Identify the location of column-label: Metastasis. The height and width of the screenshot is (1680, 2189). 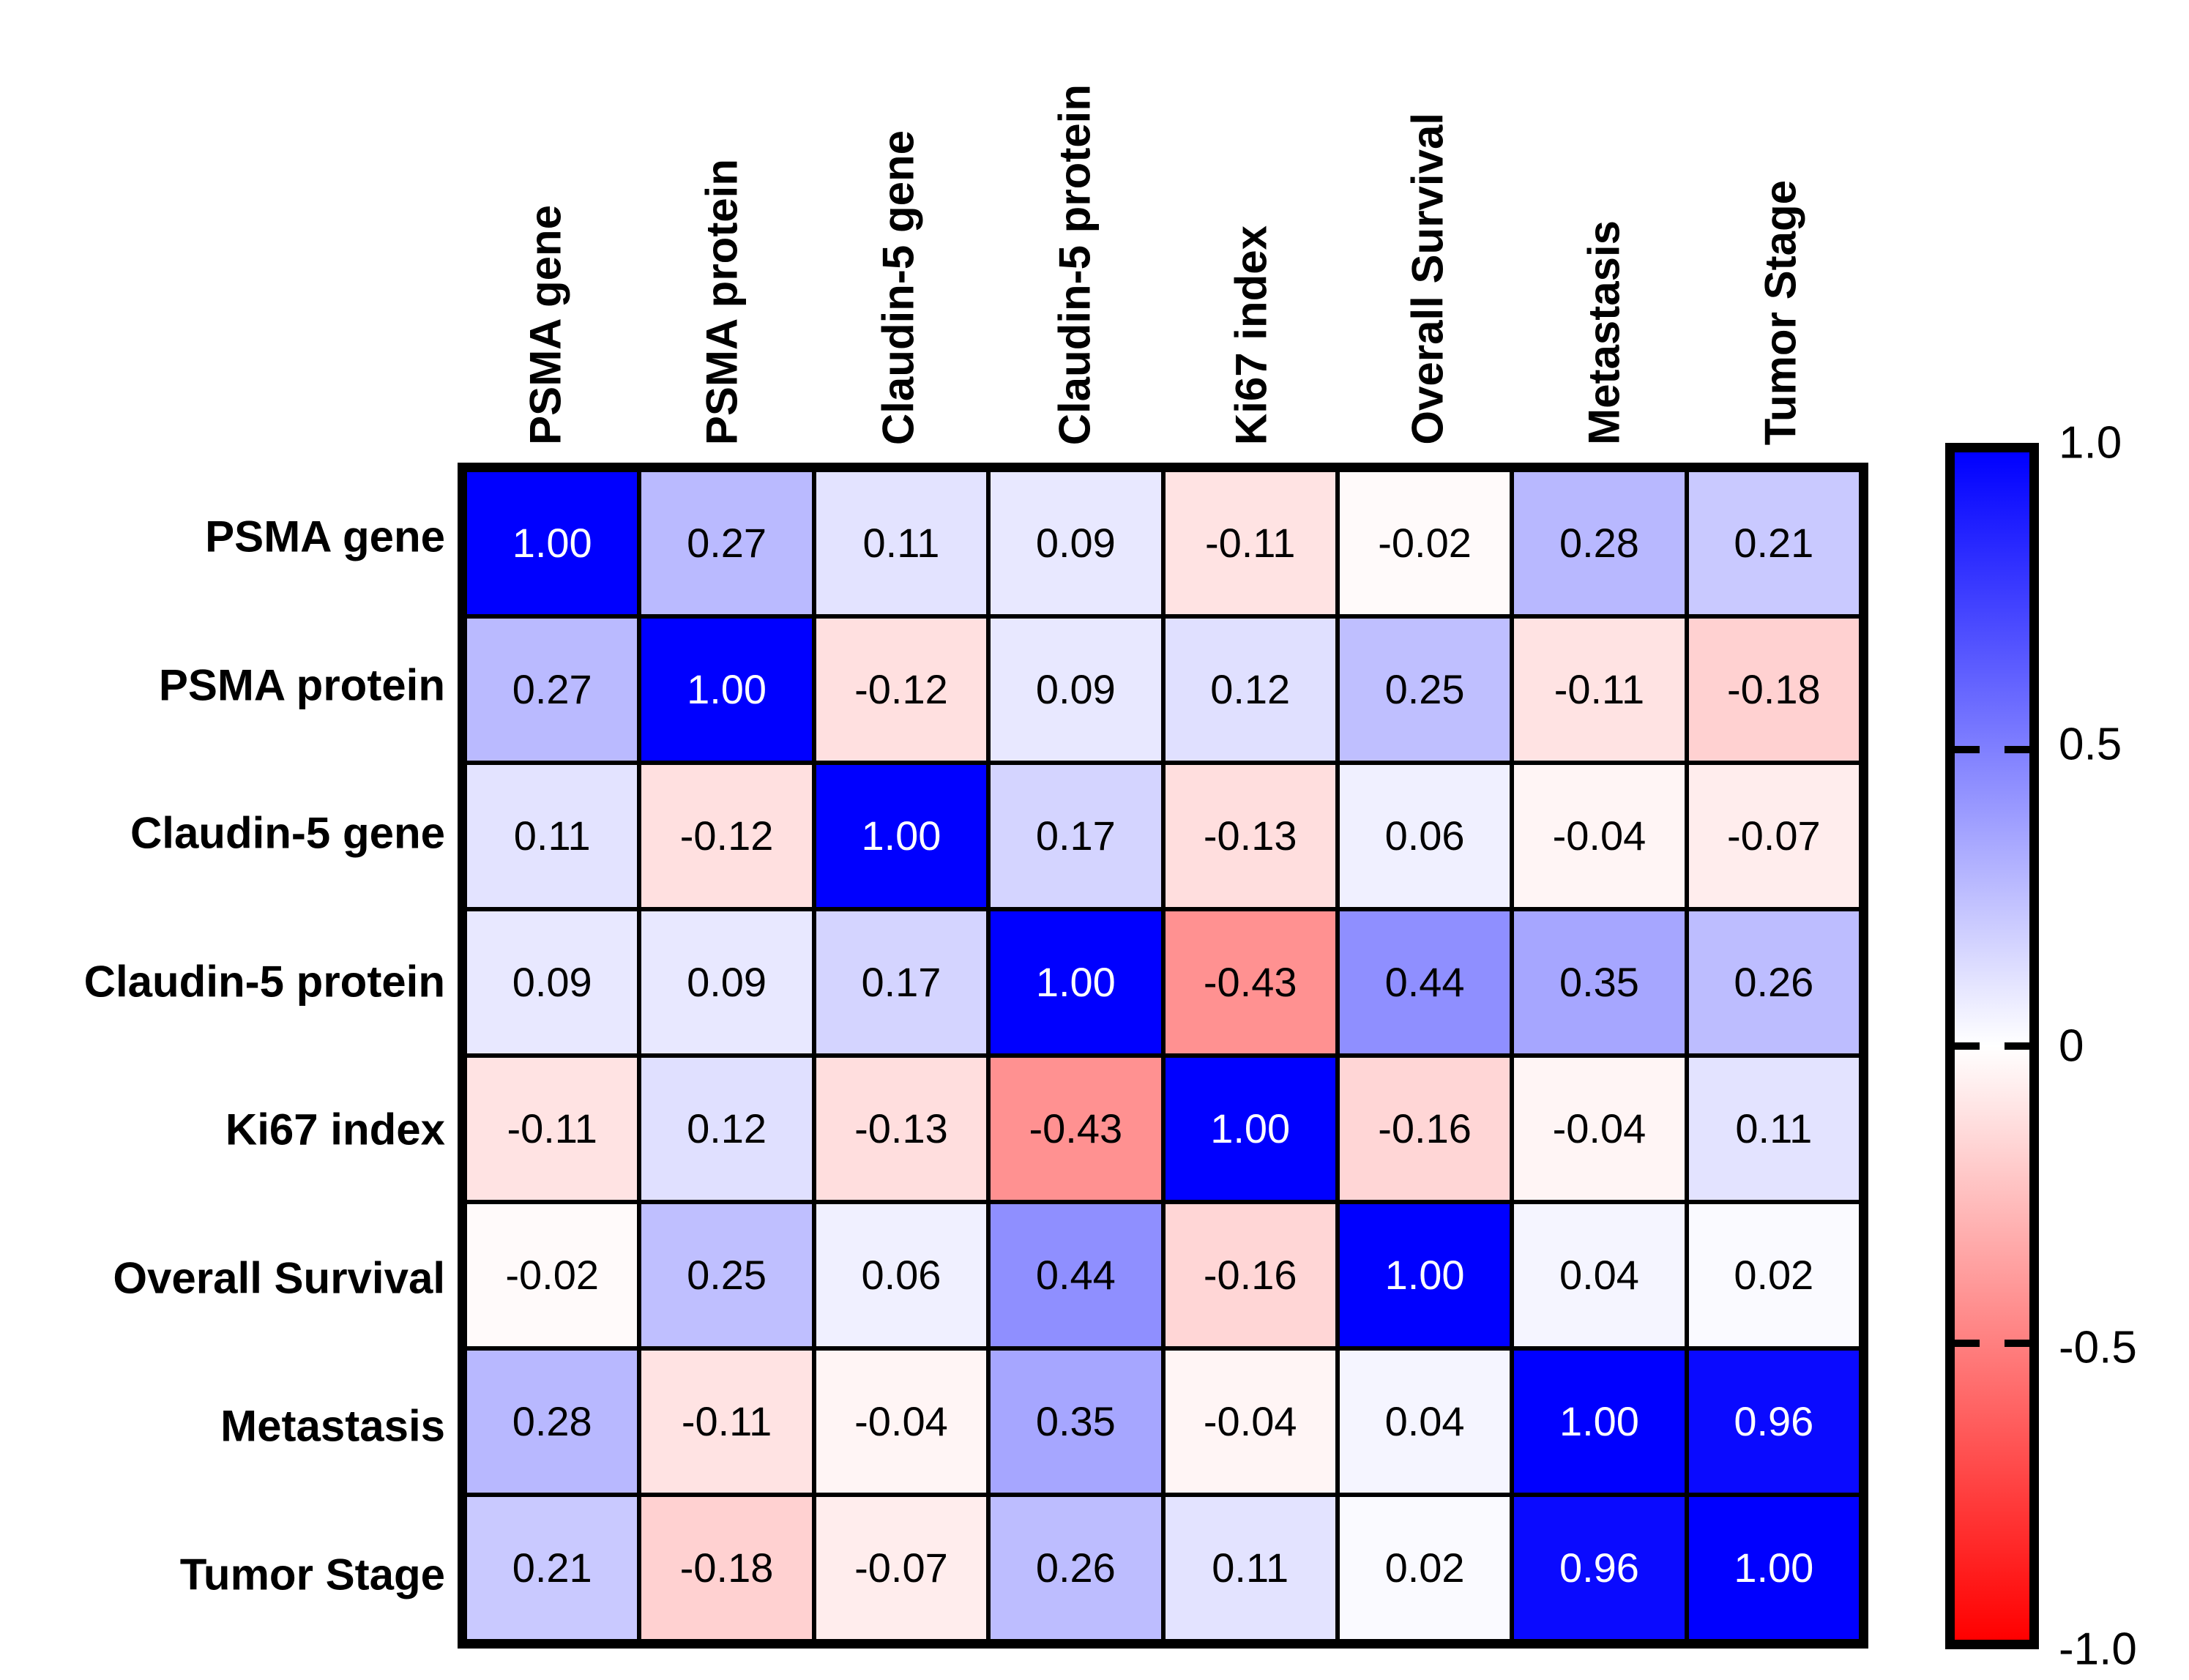
(1604, 332).